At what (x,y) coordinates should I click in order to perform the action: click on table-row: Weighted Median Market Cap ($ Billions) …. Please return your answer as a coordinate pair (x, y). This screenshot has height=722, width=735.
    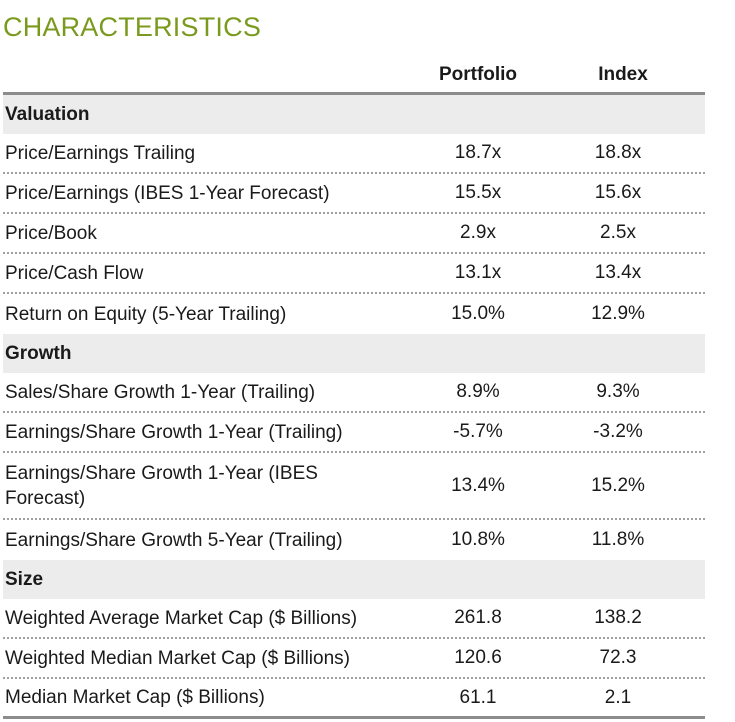
    Looking at the image, I should click on (354, 659).